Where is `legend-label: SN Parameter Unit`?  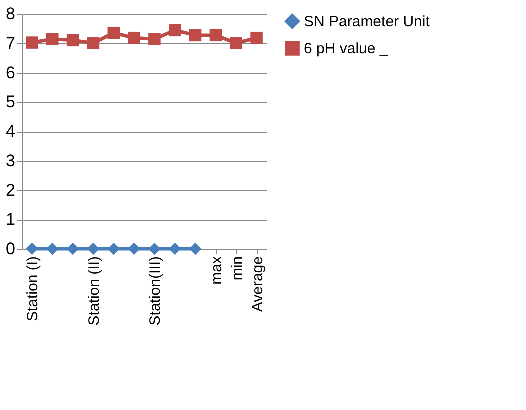
legend-label: SN Parameter Unit is located at coordinates (367, 22).